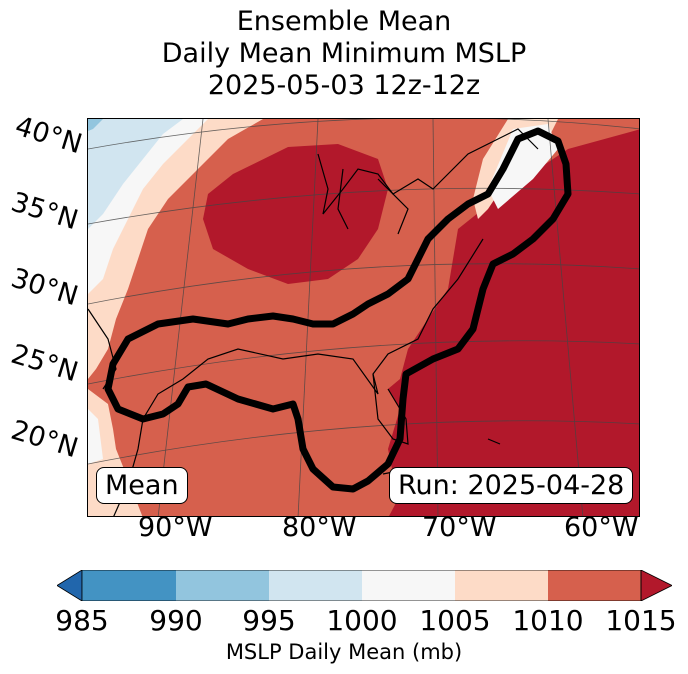  I want to click on lon-label-80: 80°W, so click(319, 527).